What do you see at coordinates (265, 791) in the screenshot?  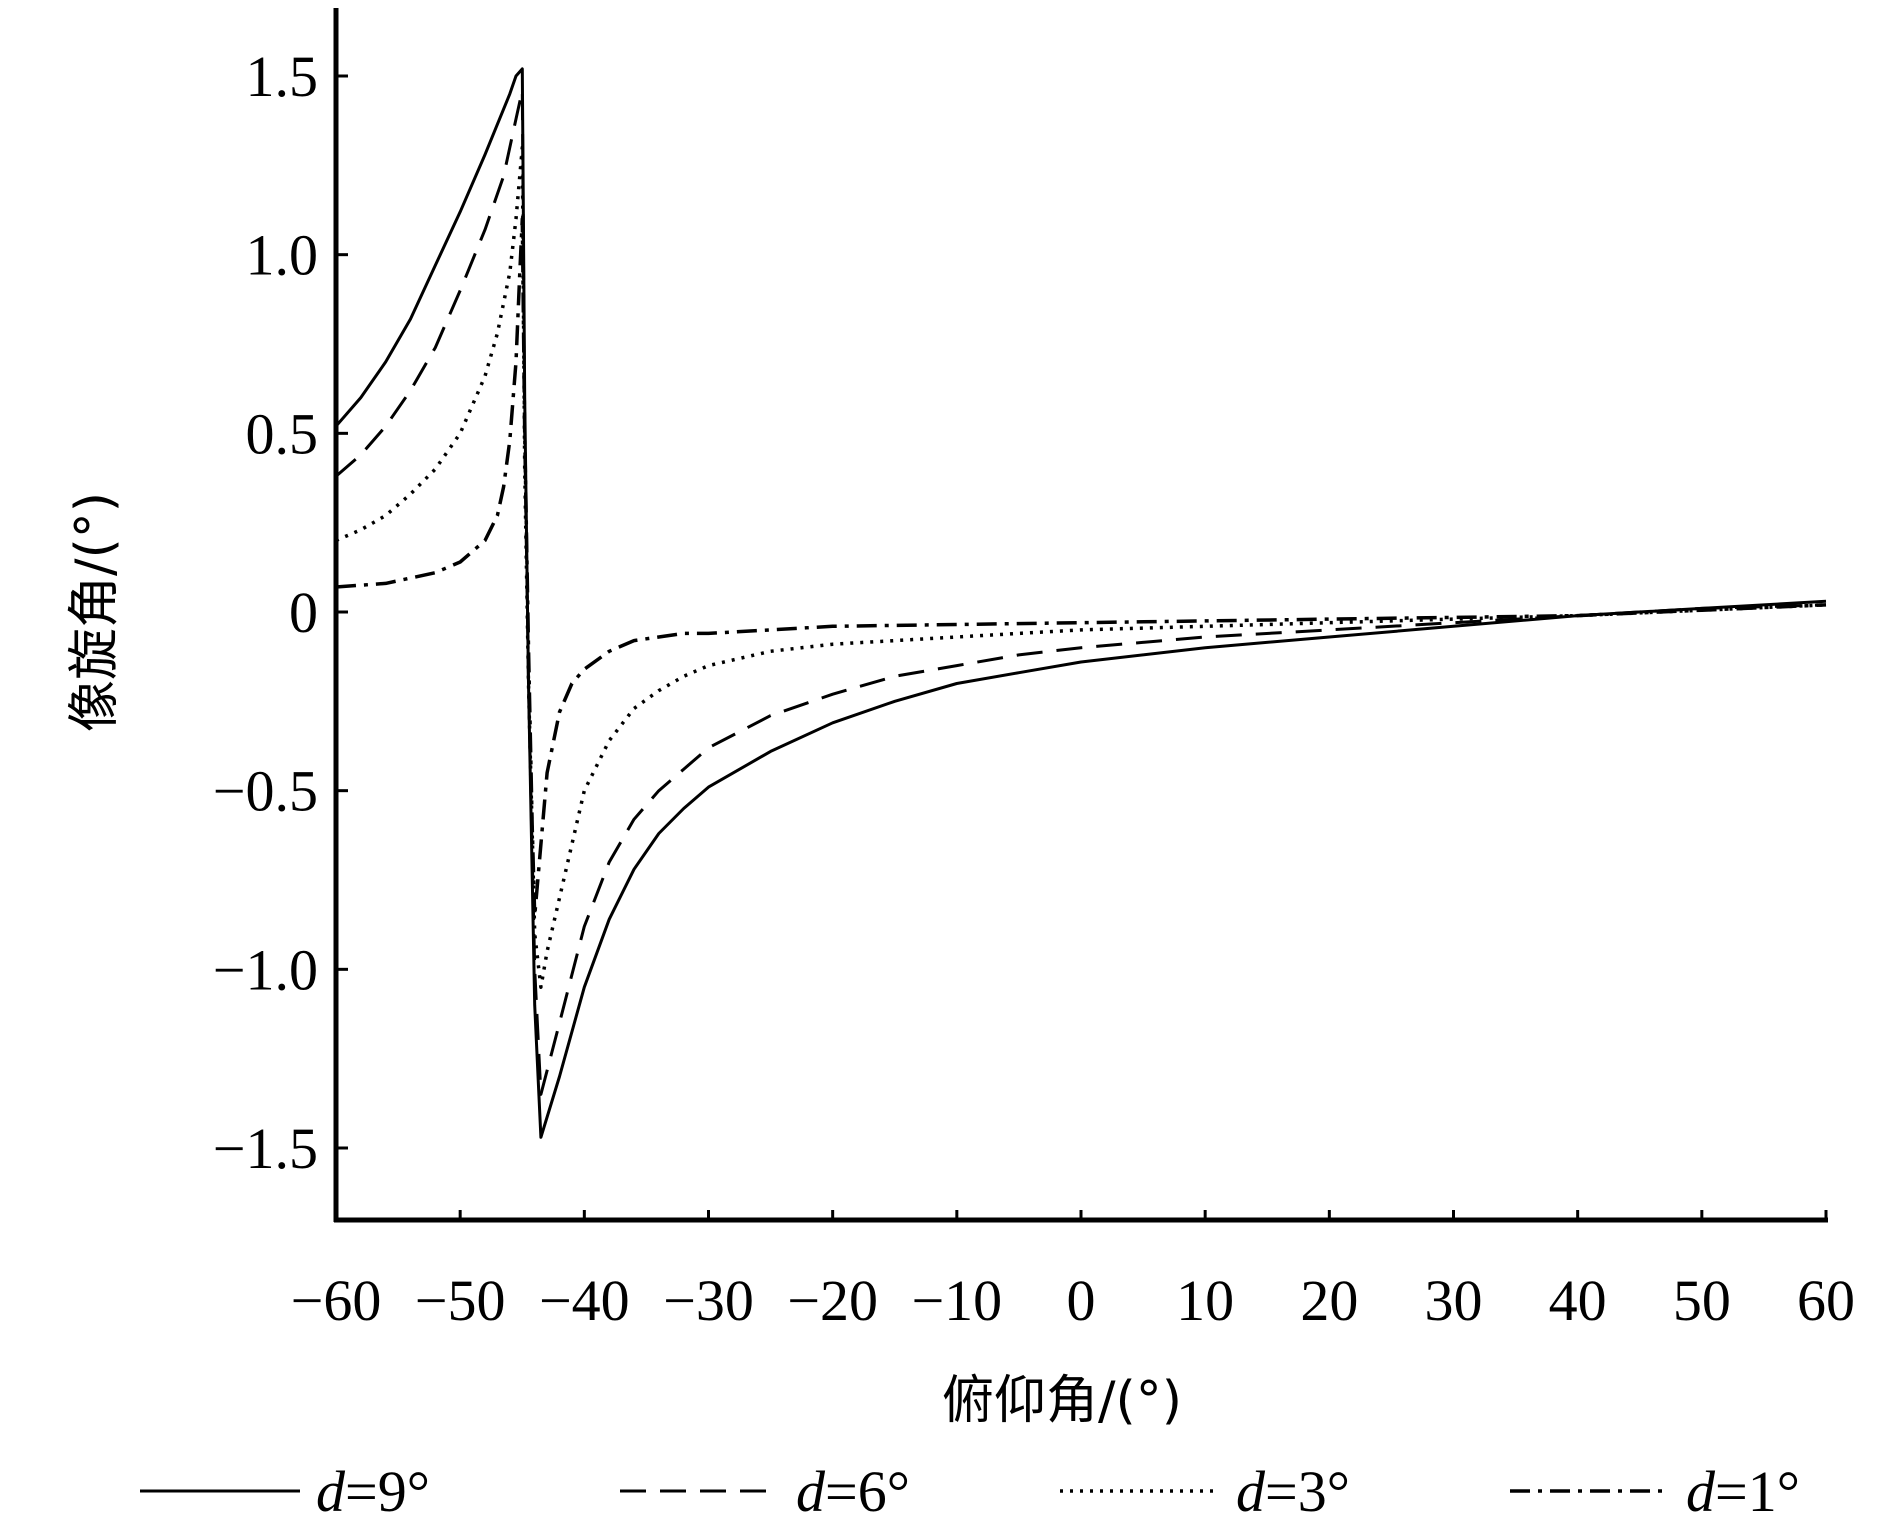 I see `y-tick-label: −0.5` at bounding box center [265, 791].